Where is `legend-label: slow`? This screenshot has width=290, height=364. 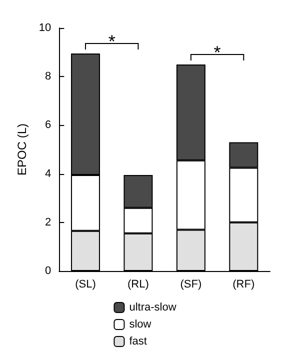
legend-label: slow is located at coordinates (140, 324).